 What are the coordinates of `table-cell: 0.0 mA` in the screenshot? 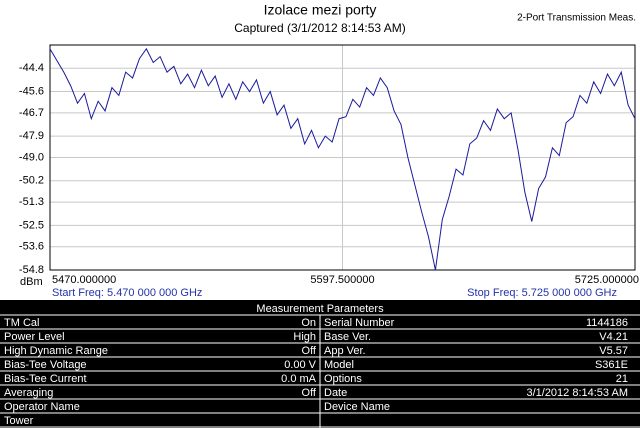 It's located at (299, 379).